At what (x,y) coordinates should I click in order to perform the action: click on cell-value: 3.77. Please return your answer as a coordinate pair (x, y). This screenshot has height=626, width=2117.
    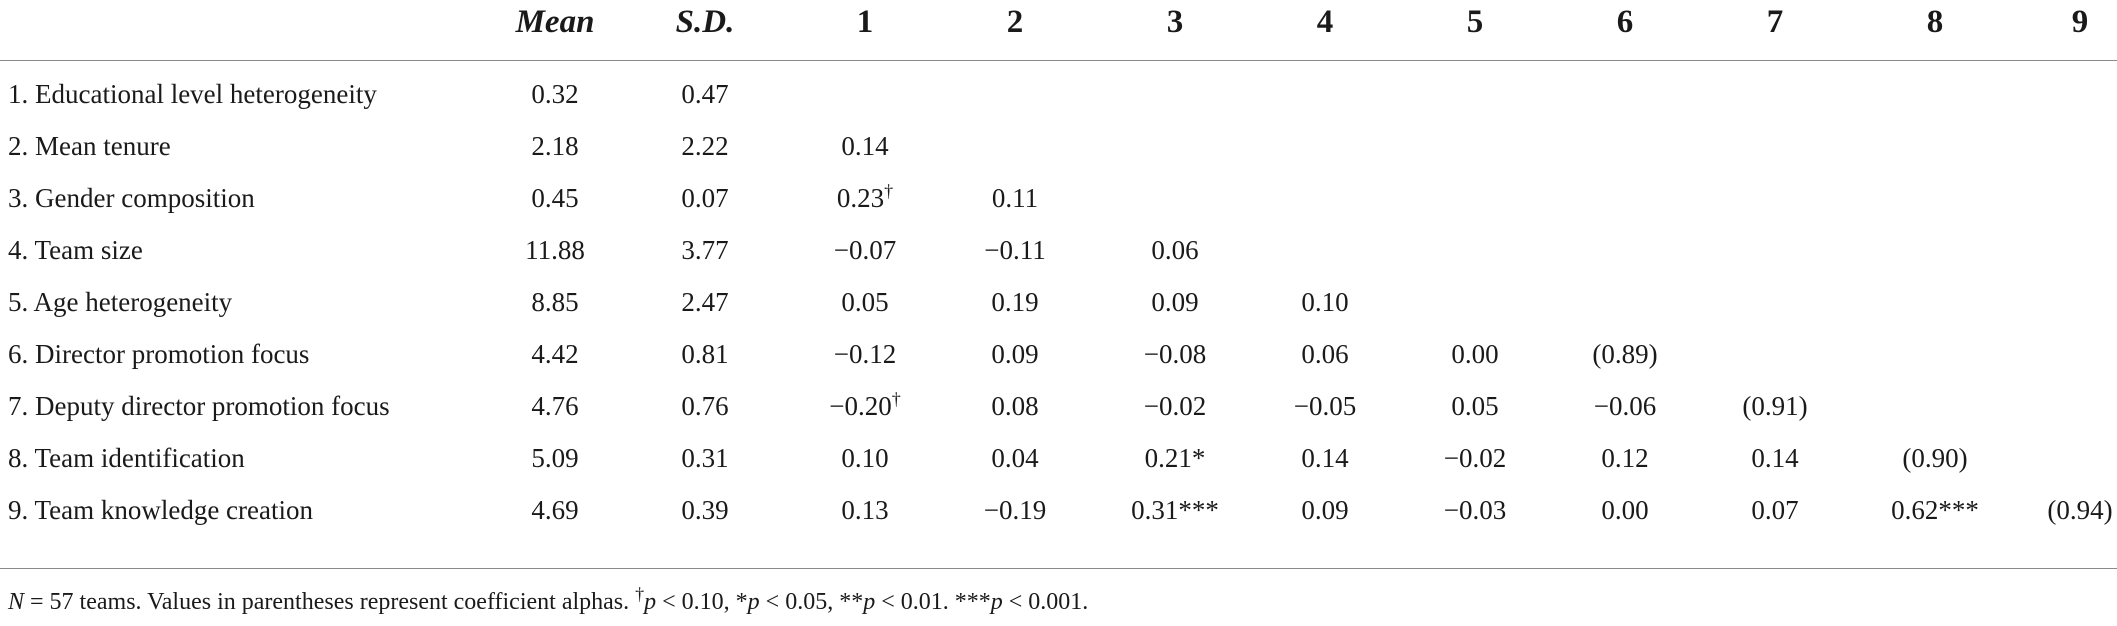
    Looking at the image, I should click on (705, 250).